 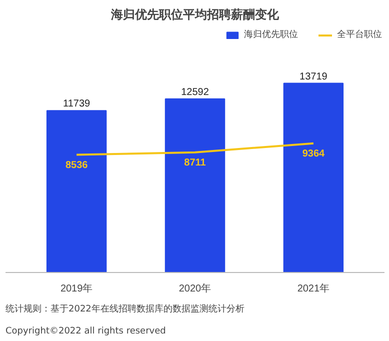 I want to click on data-label: 8711, so click(x=195, y=162).